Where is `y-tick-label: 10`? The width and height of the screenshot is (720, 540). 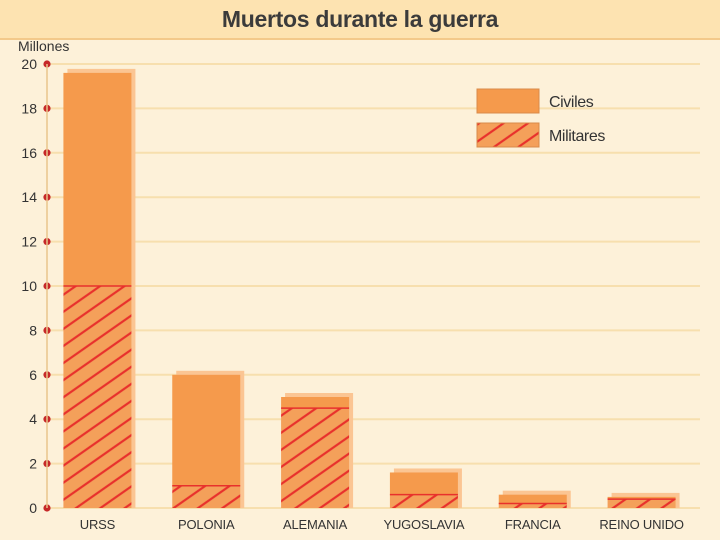 y-tick-label: 10 is located at coordinates (29, 286).